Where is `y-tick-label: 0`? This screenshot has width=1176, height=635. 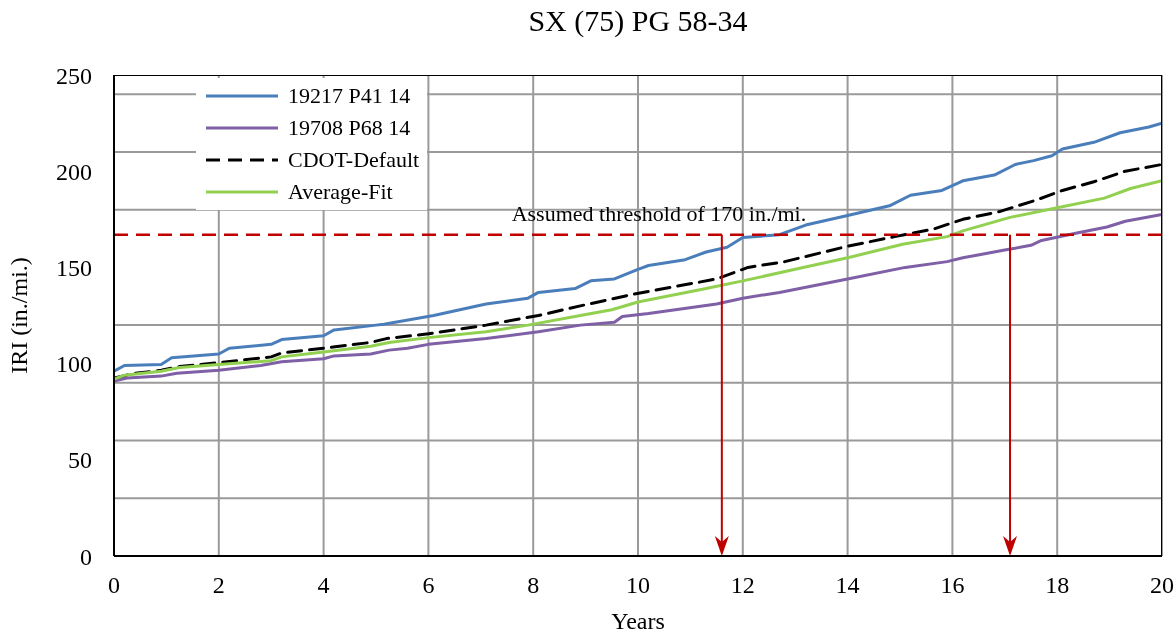 y-tick-label: 0 is located at coordinates (86, 556).